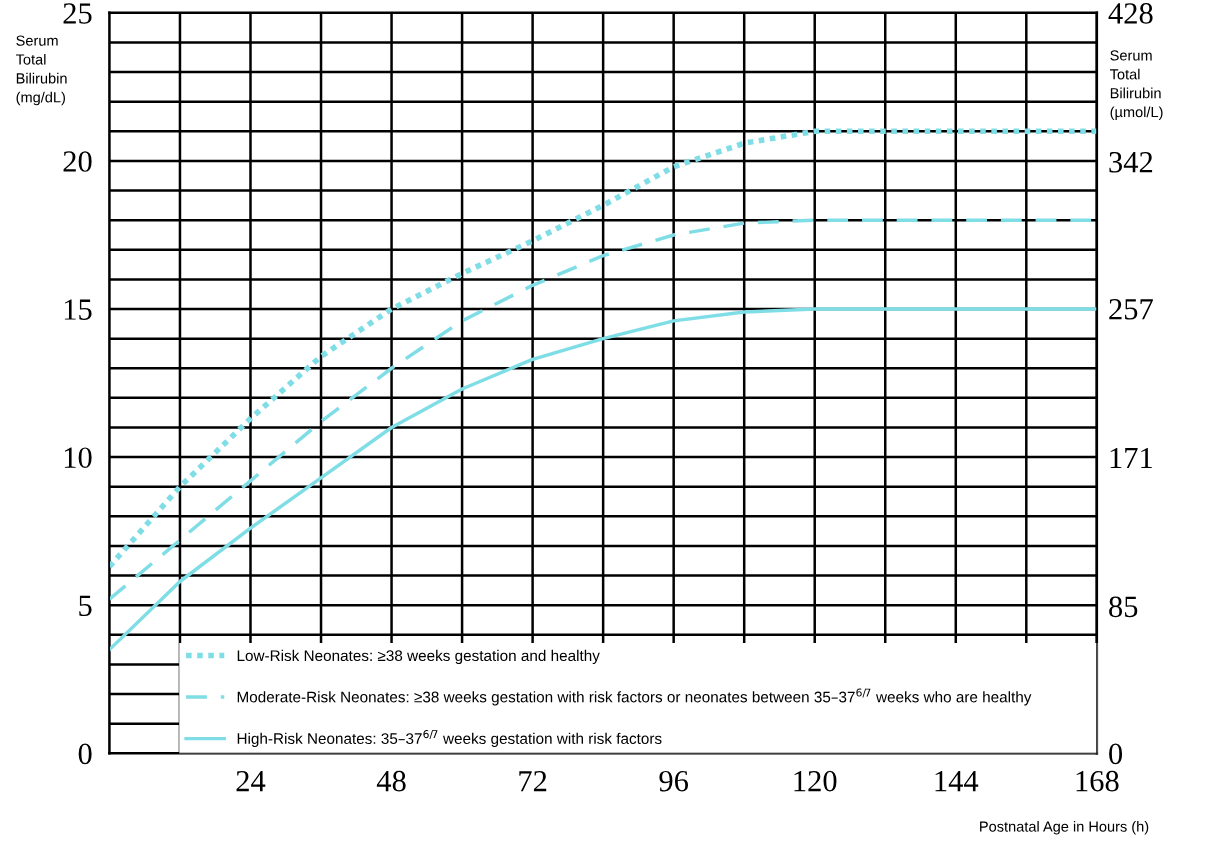 The width and height of the screenshot is (1216, 856). I want to click on y2-tick-label: 171, so click(1131, 458).